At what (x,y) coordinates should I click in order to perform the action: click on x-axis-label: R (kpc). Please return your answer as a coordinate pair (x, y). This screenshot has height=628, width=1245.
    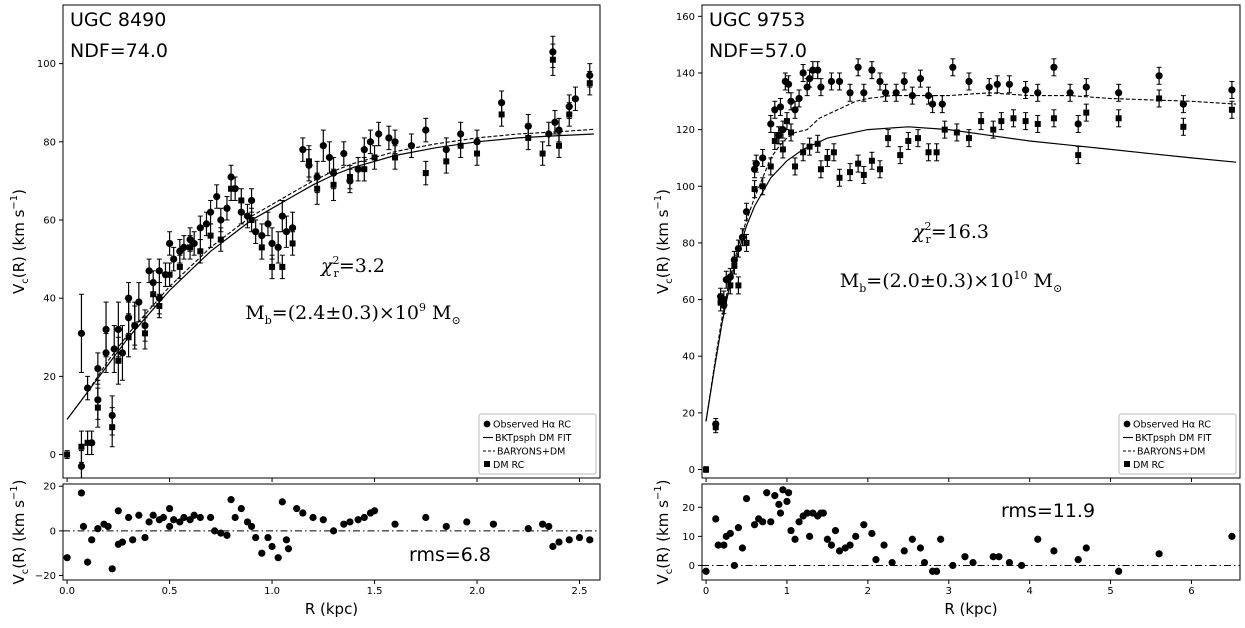
    Looking at the image, I should click on (970, 609).